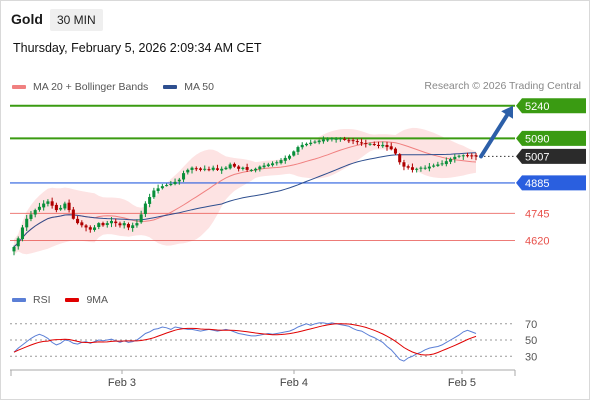 The width and height of the screenshot is (590, 400). I want to click on legend-item-rsi: RSI, so click(31, 300).